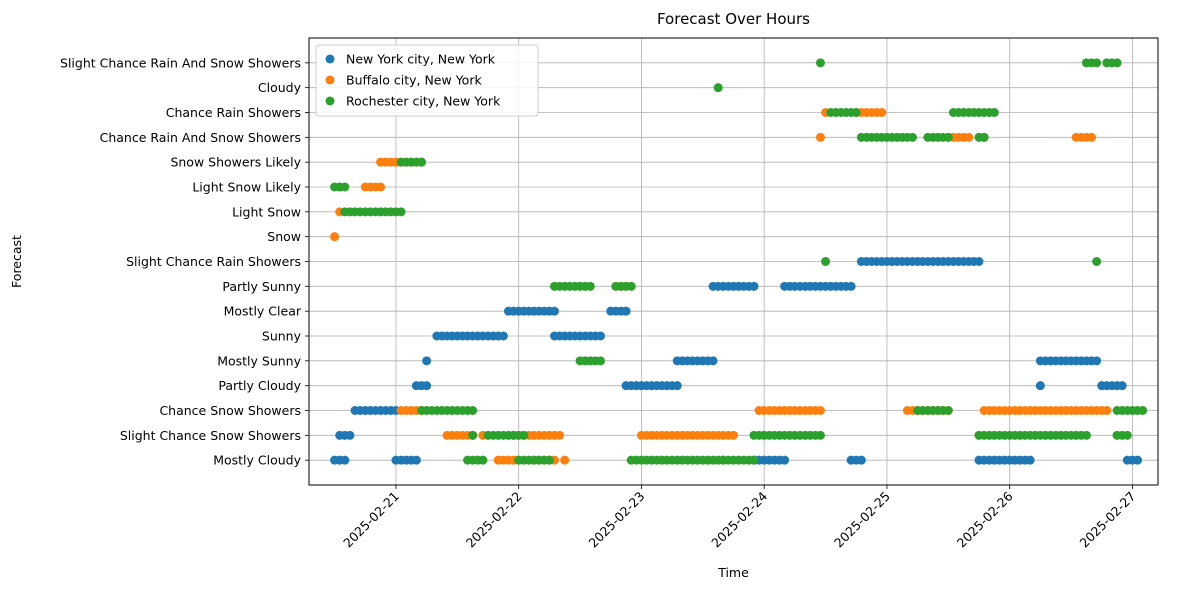  I want to click on y-tick-label: Mostly Clear, so click(263, 311).